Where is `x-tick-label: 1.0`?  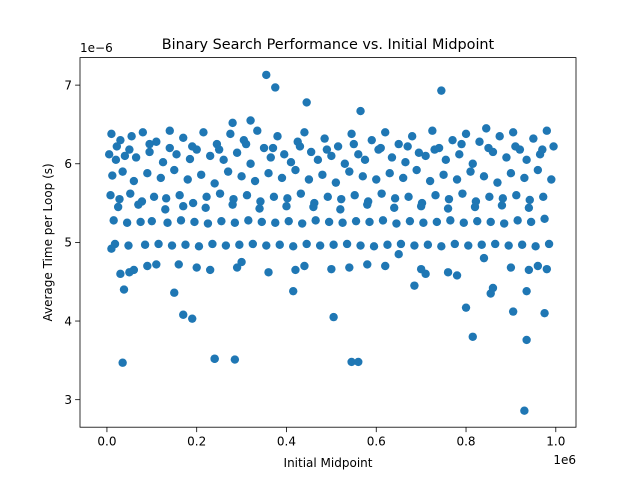 x-tick-label: 1.0 is located at coordinates (555, 442).